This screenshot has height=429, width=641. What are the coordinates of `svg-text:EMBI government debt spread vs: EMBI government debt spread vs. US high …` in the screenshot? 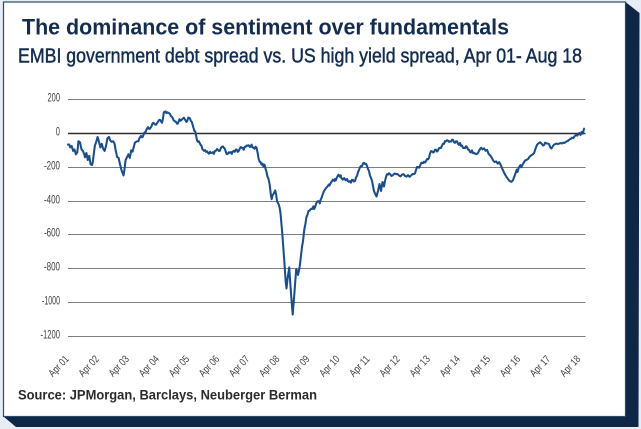 It's located at (300, 57).